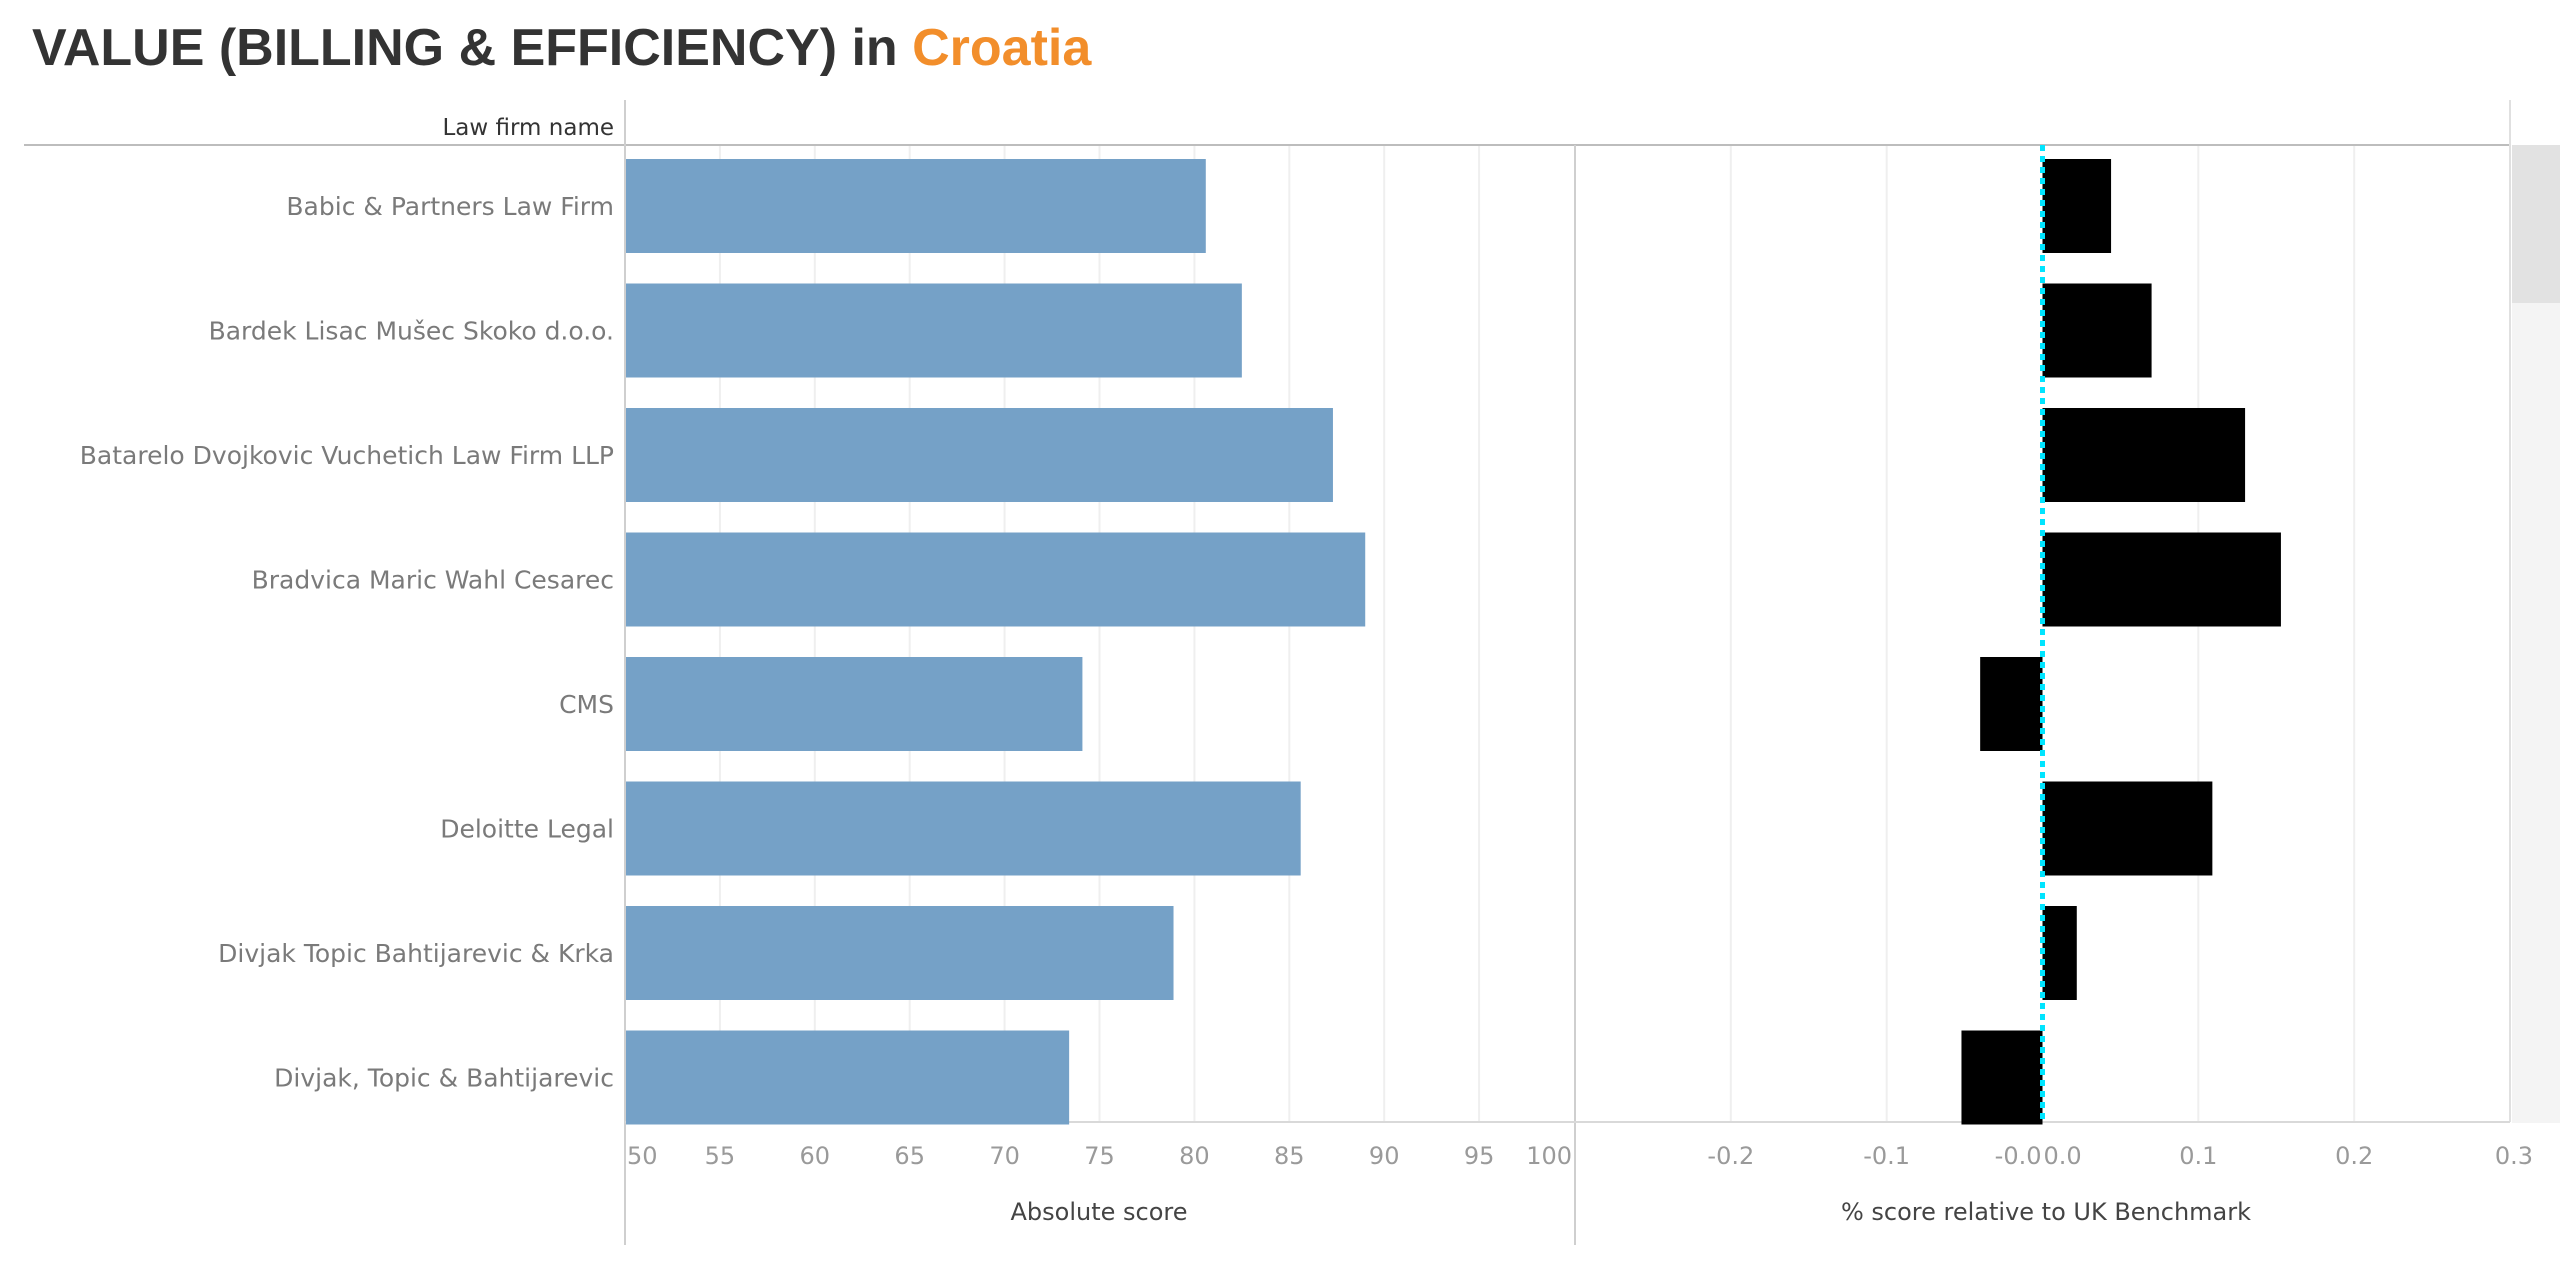 This screenshot has height=1280, width=2560. What do you see at coordinates (1098, 1212) in the screenshot?
I see `x-axis-title-absolute: Absolute score` at bounding box center [1098, 1212].